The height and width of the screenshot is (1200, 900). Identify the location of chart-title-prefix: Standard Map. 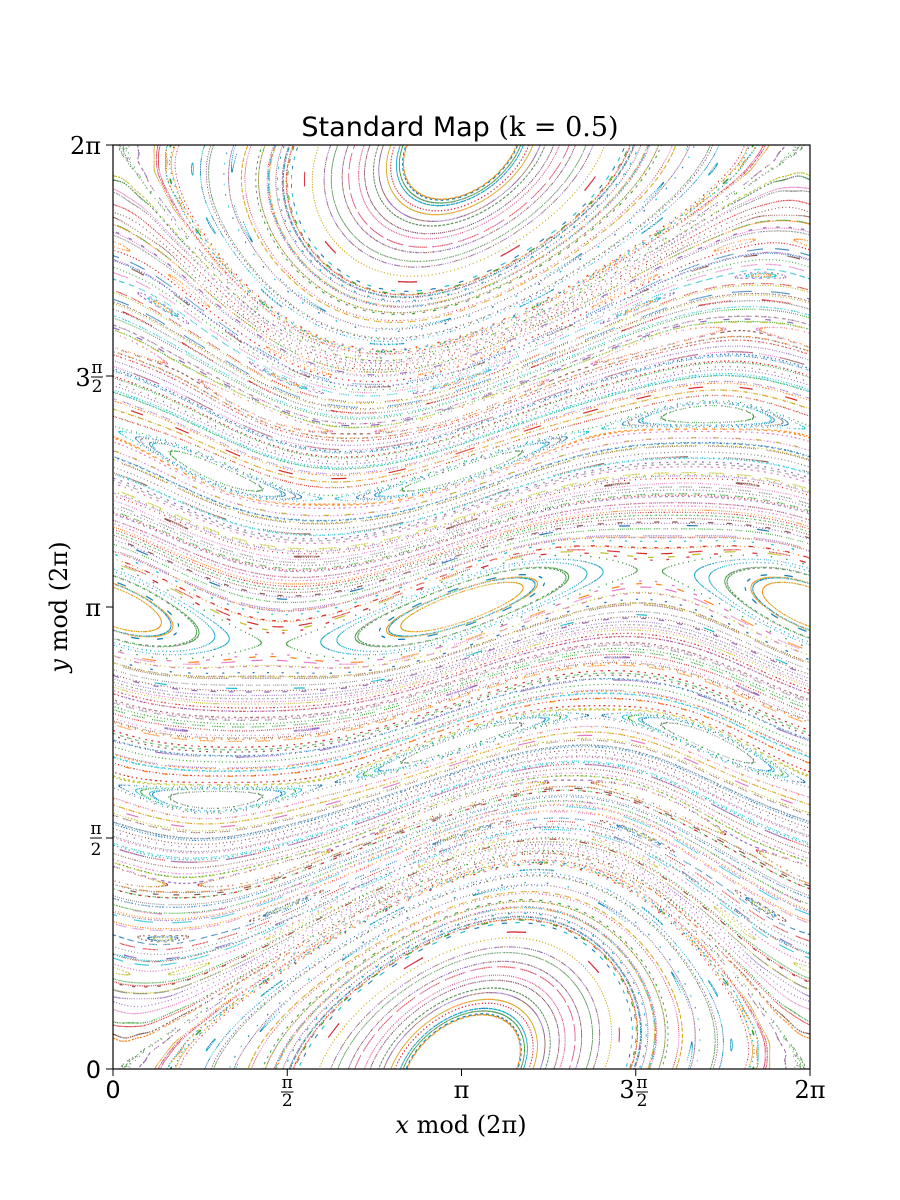
(399, 127).